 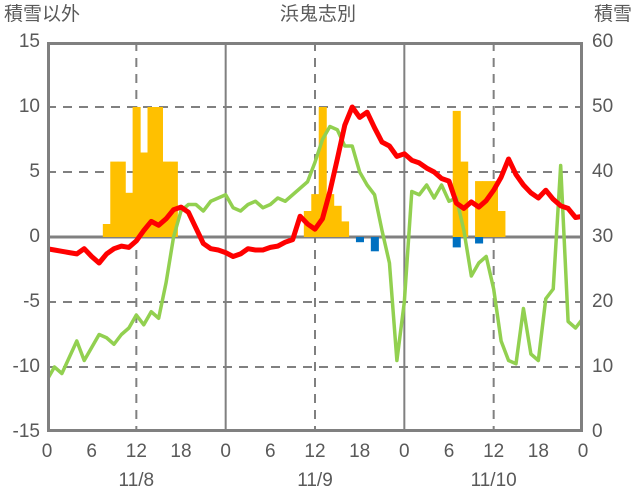 What do you see at coordinates (317, 14) in the screenshot?
I see `chart-title: 浜鬼志別` at bounding box center [317, 14].